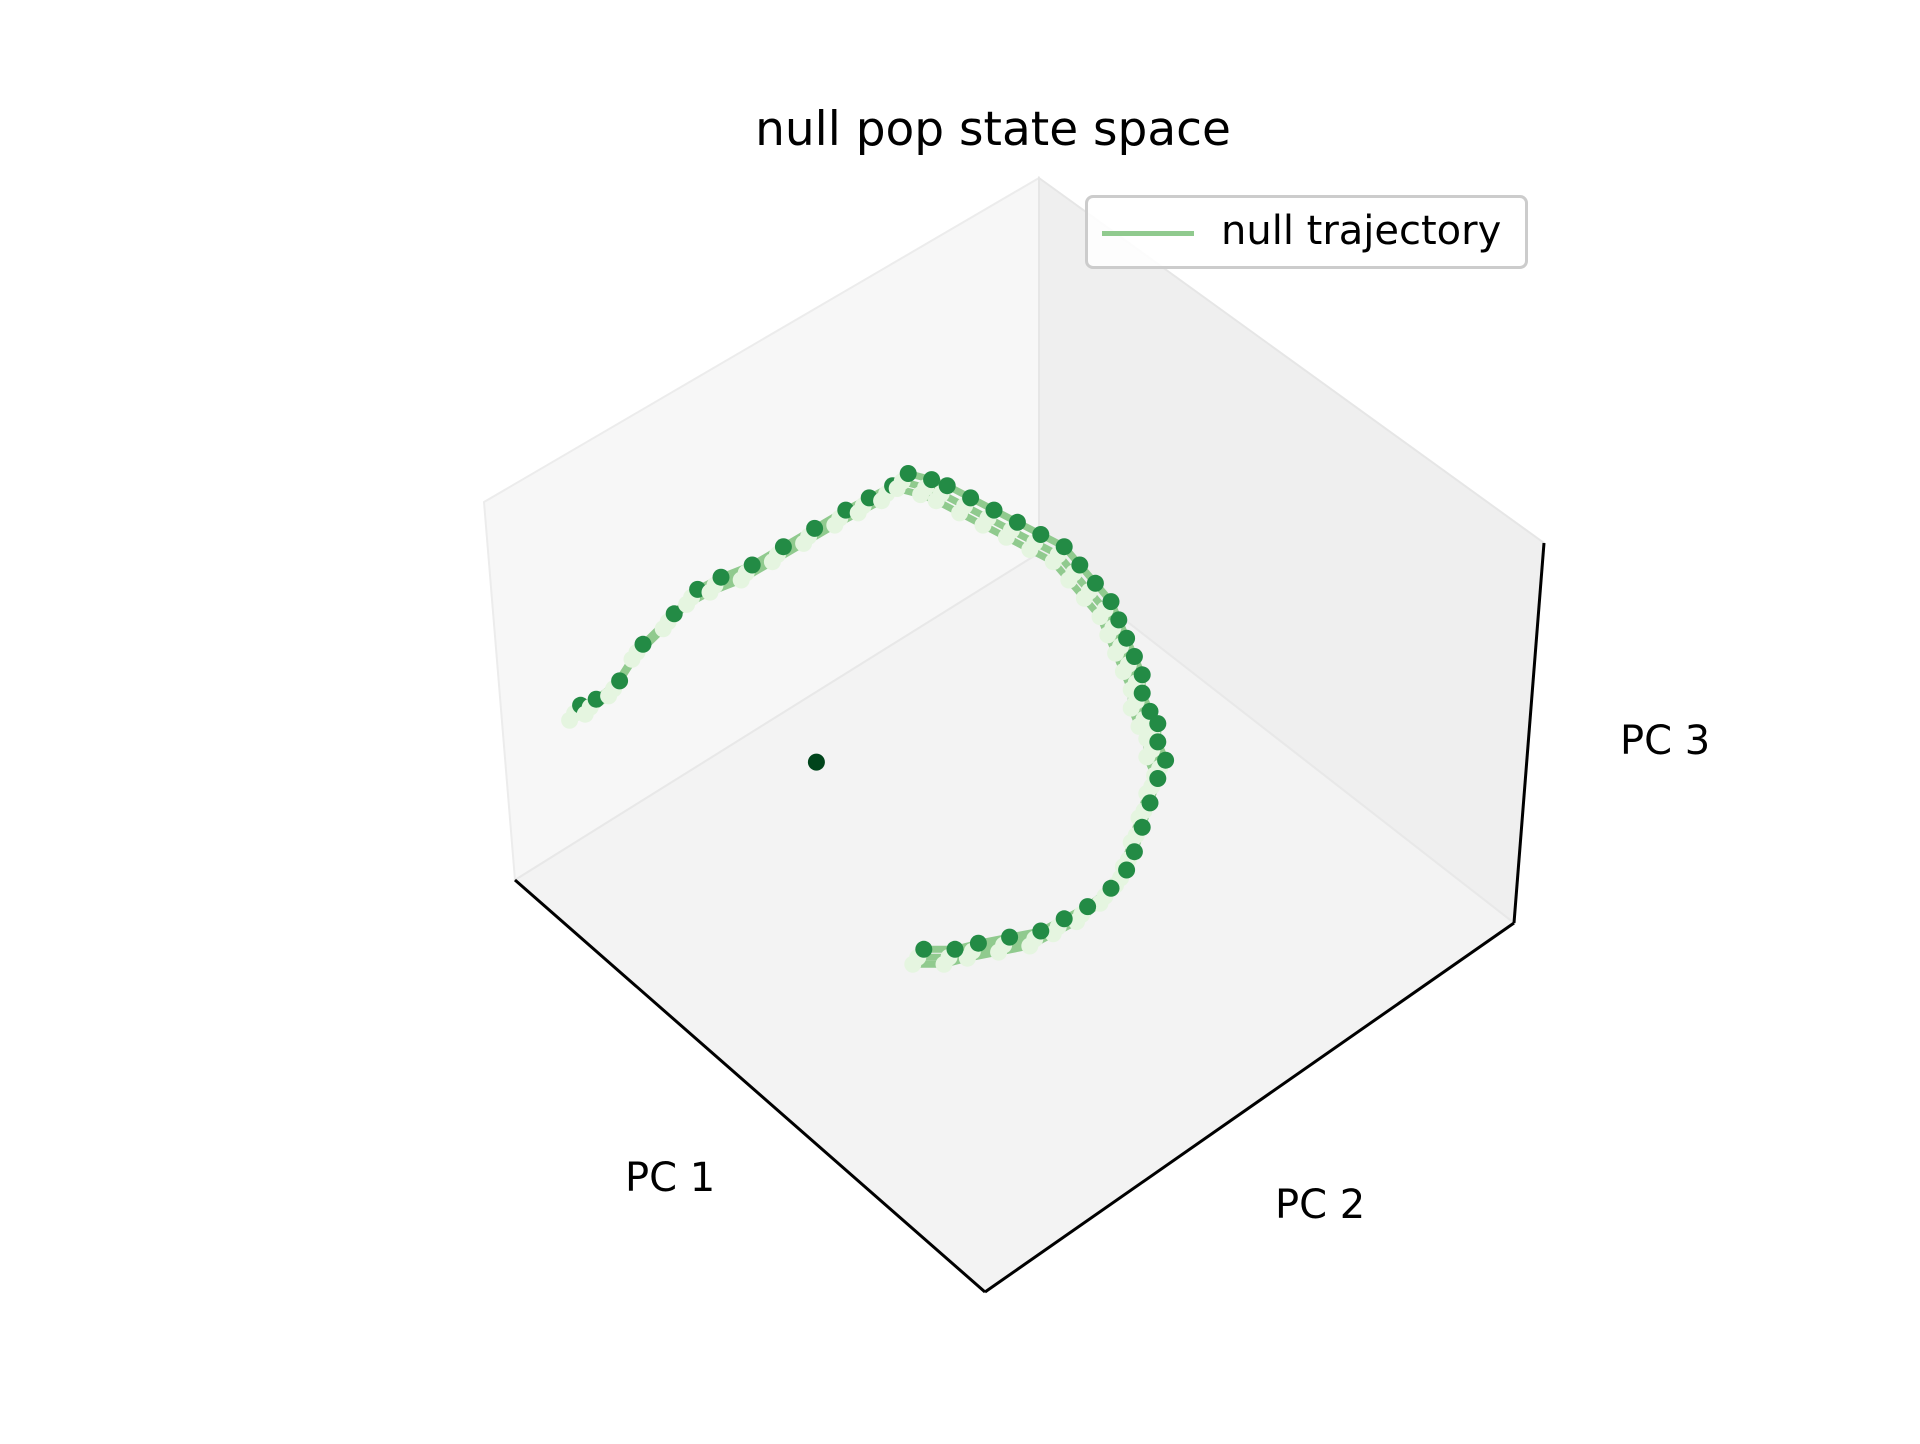 This screenshot has width=1920, height=1444. I want to click on chart-title: null pop state space, so click(960, 129).